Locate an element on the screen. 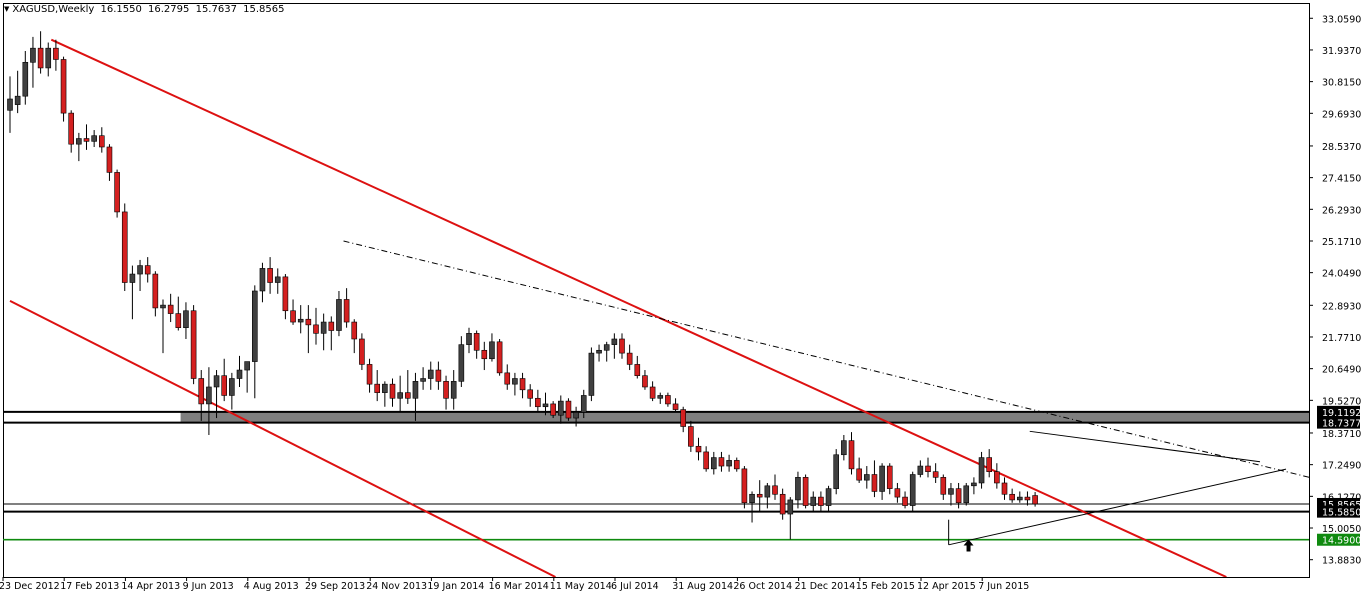  x-axis-tick-label: 14 Apr 2013 is located at coordinates (150, 586).